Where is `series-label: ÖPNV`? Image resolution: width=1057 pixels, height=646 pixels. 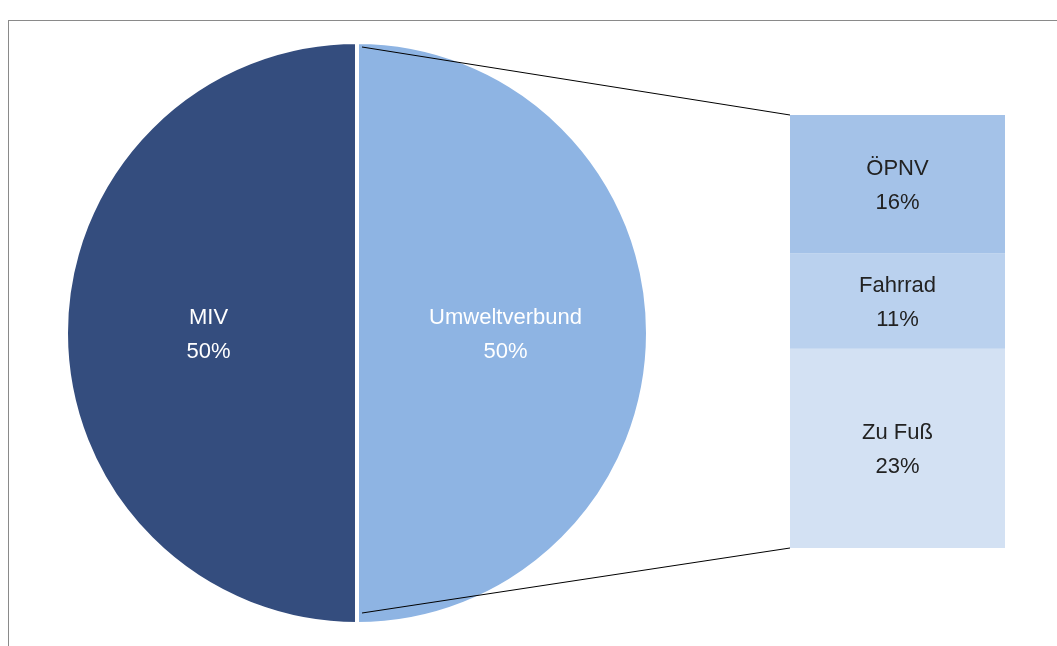 series-label: ÖPNV is located at coordinates (897, 167).